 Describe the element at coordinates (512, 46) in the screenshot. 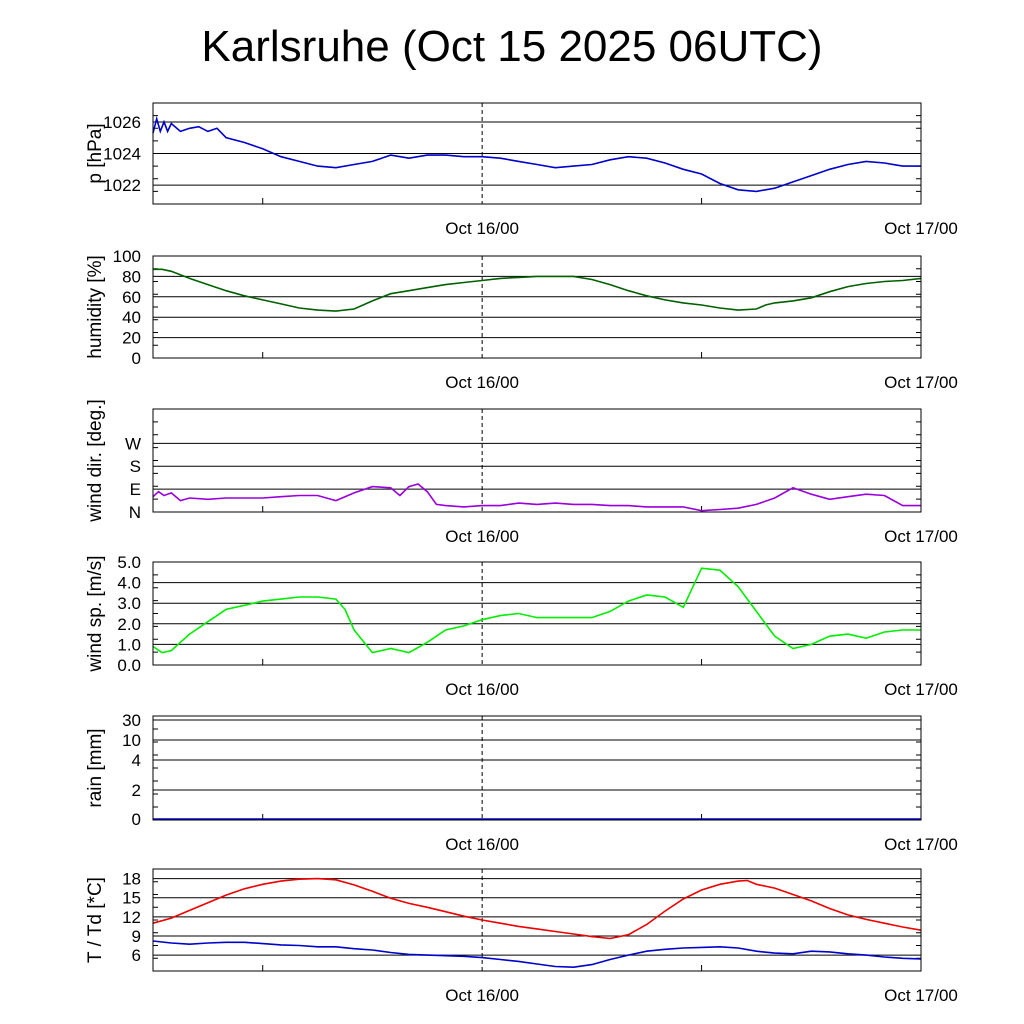

I see `chart-title: Karlsruhe (Oct 15 2025 06UTC)` at that location.